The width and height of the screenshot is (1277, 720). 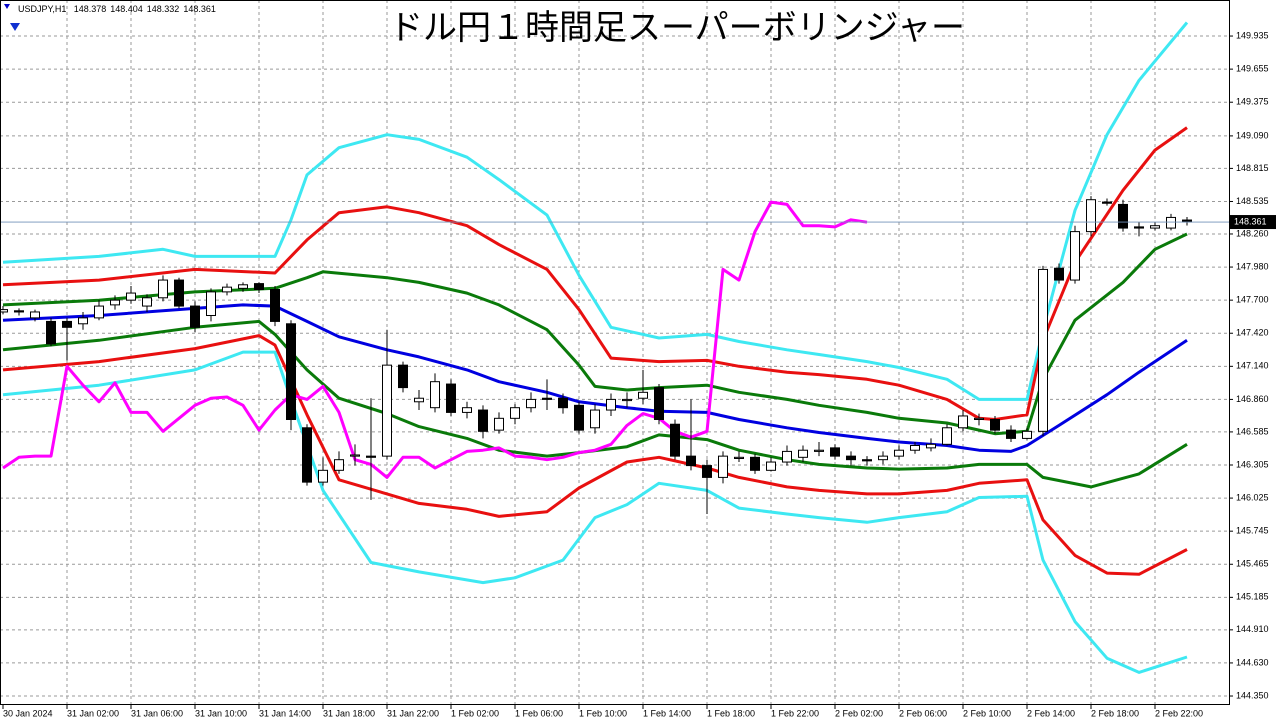 I want to click on y-tick-label: 147.140, so click(x=1252, y=366).